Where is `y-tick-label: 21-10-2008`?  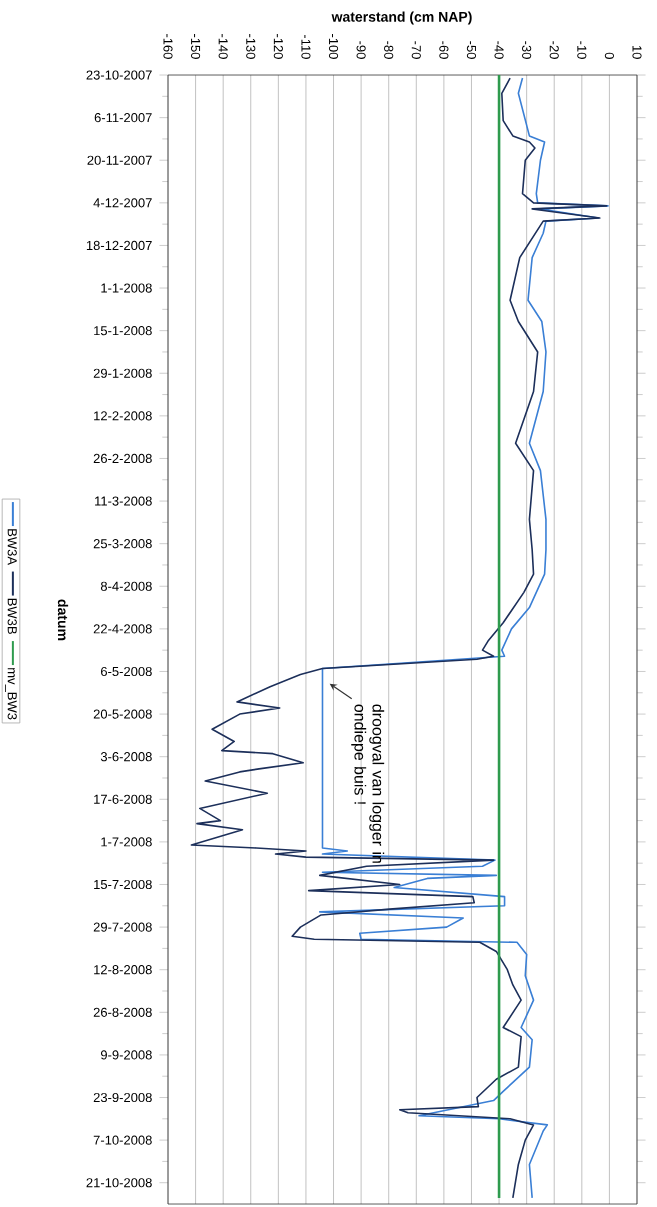
y-tick-label: 21-10-2008 is located at coordinates (119, 1183).